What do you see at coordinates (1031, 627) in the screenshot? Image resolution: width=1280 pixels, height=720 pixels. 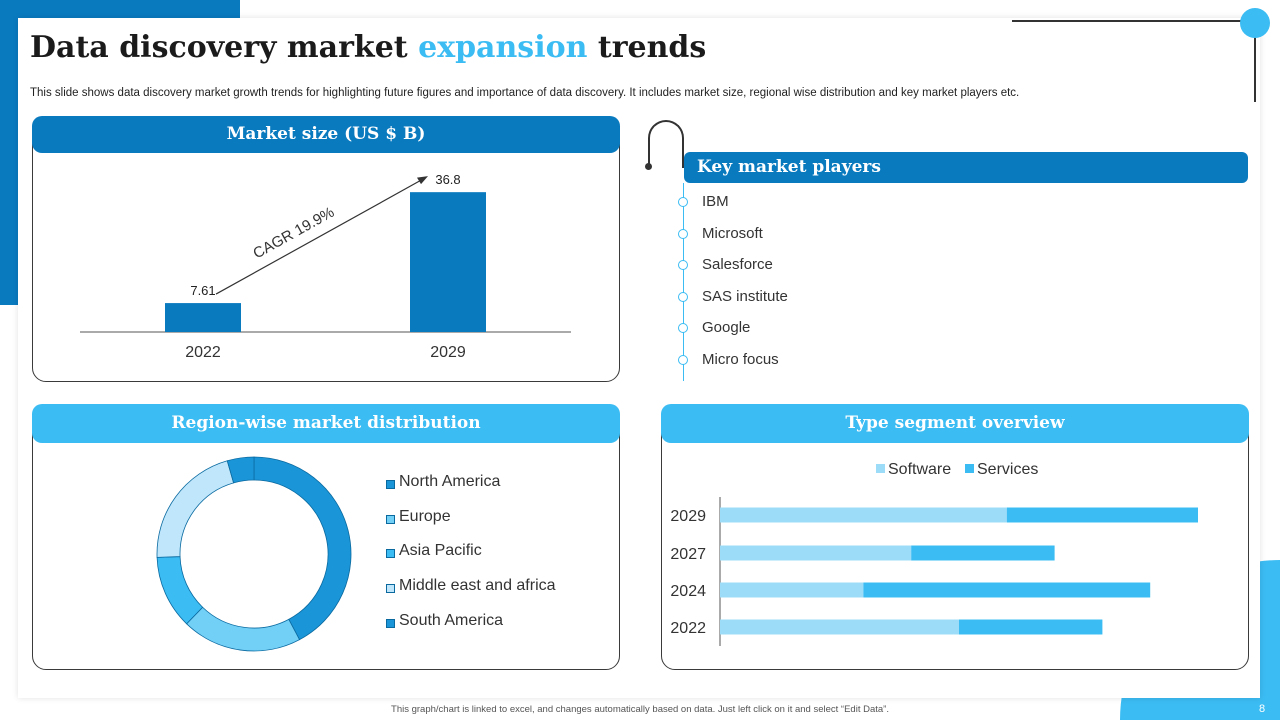 I see `bar-services-2022` at bounding box center [1031, 627].